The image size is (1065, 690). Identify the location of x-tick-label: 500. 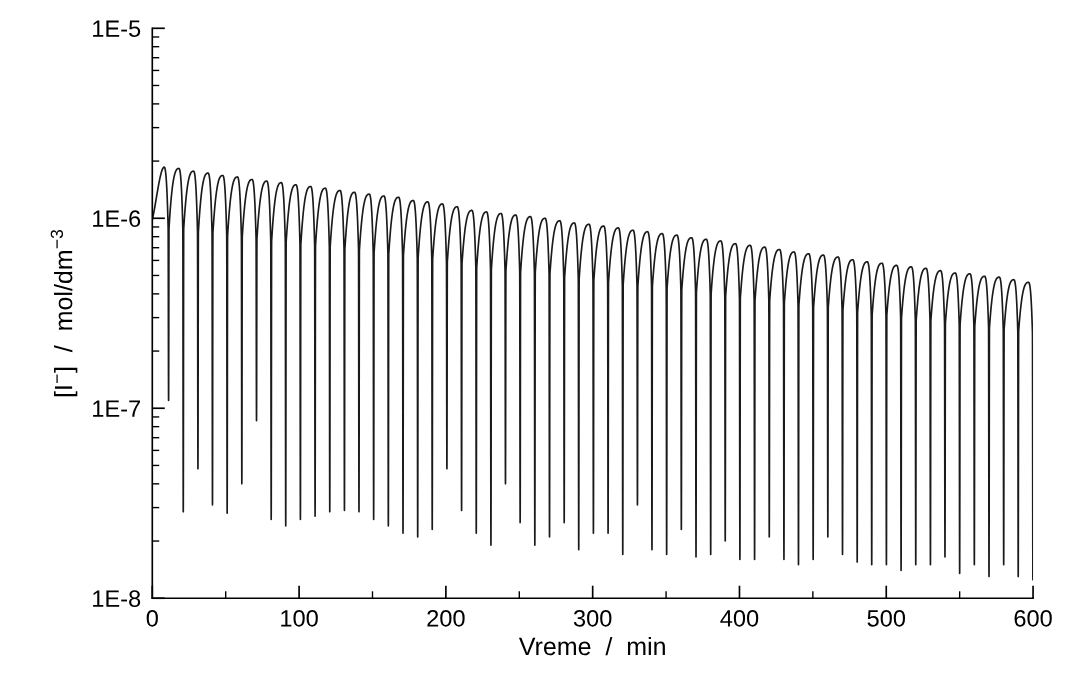
(886, 618).